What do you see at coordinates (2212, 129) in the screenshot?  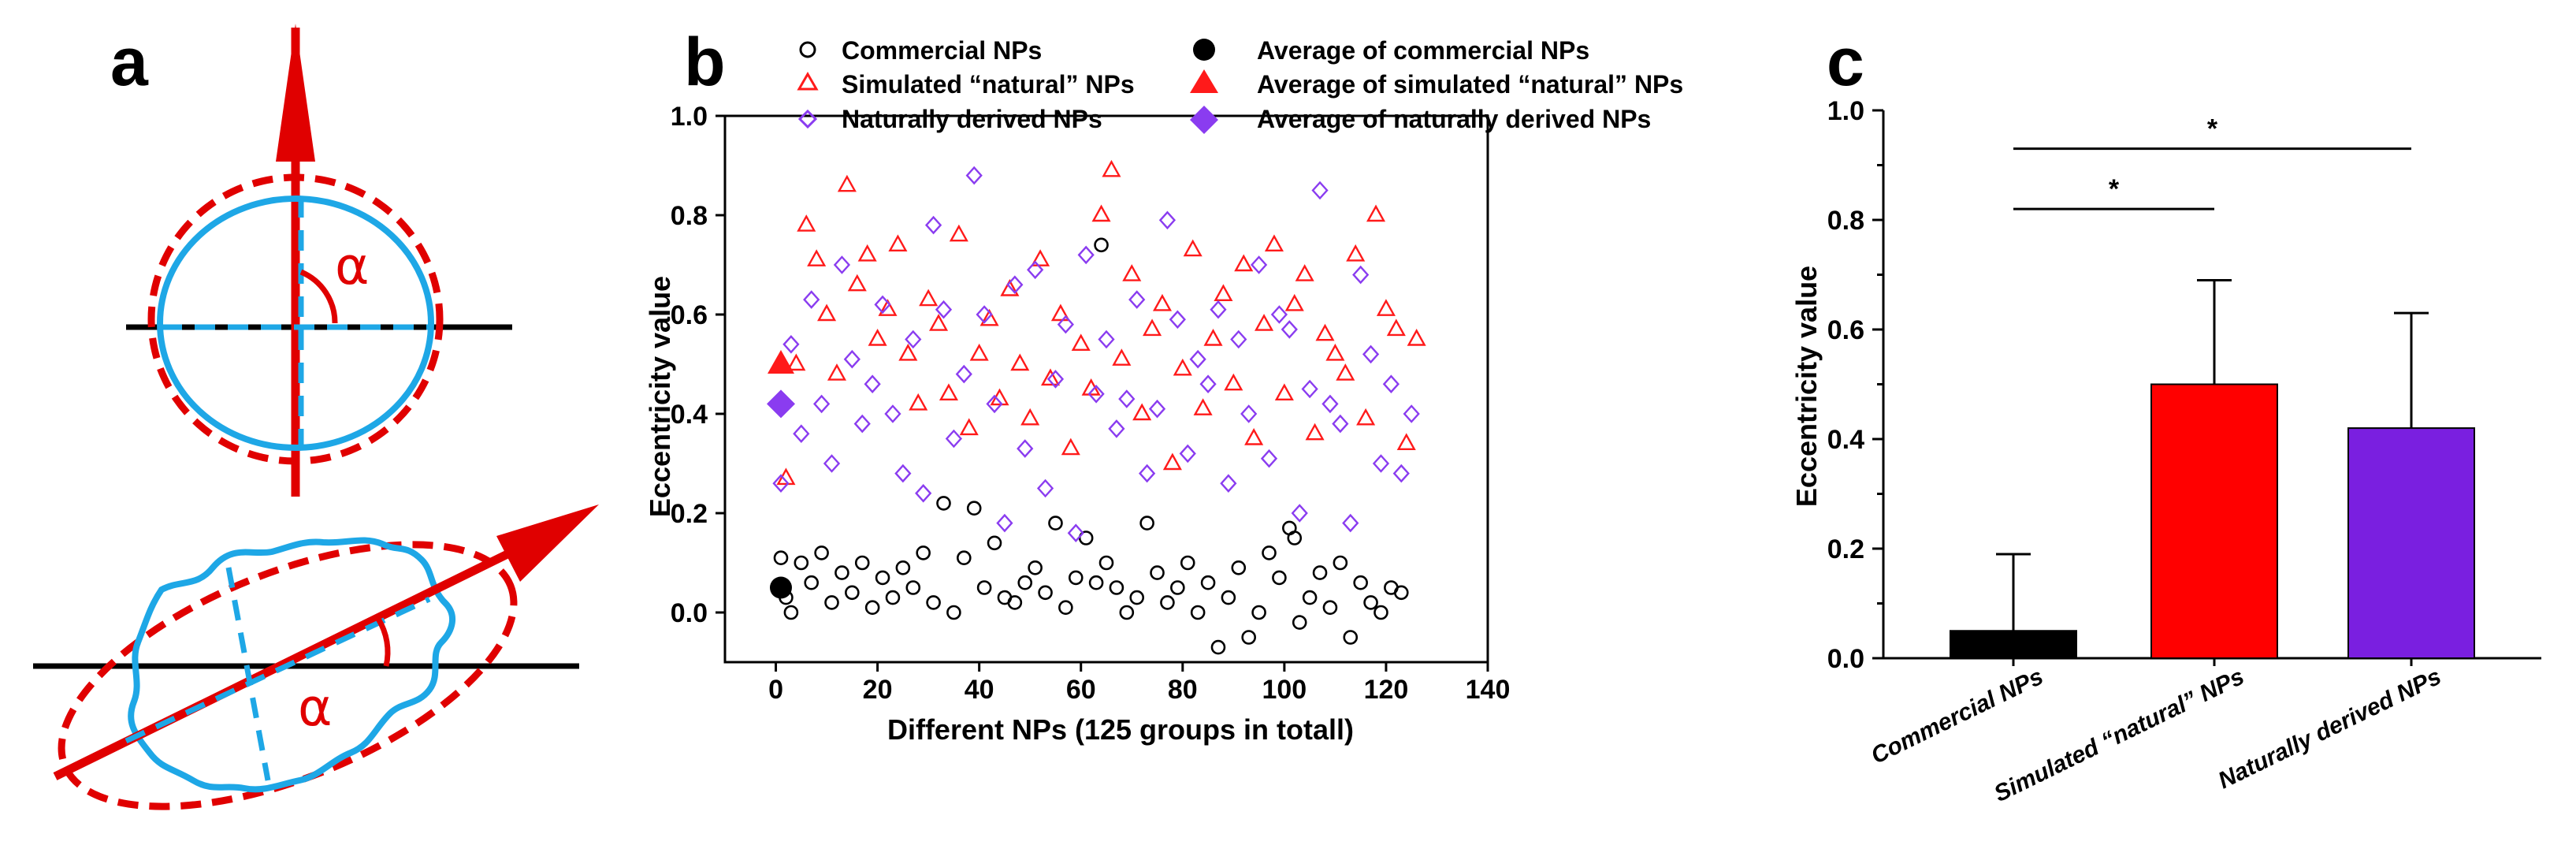 I see `significance-star: *` at bounding box center [2212, 129].